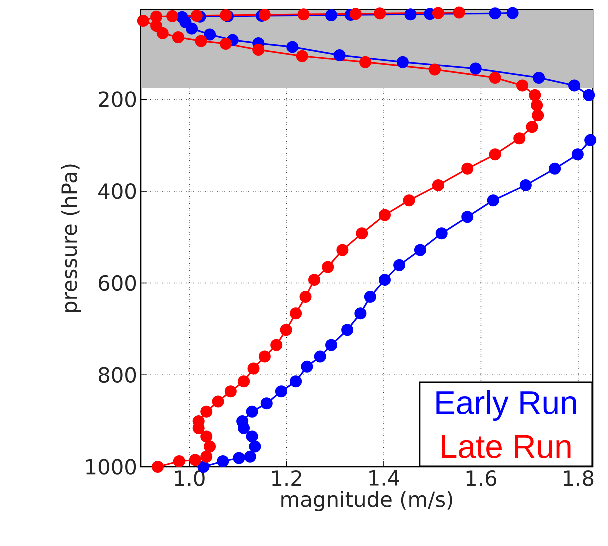 This screenshot has width=608, height=546. I want to click on y-tick-label: 400, so click(117, 192).